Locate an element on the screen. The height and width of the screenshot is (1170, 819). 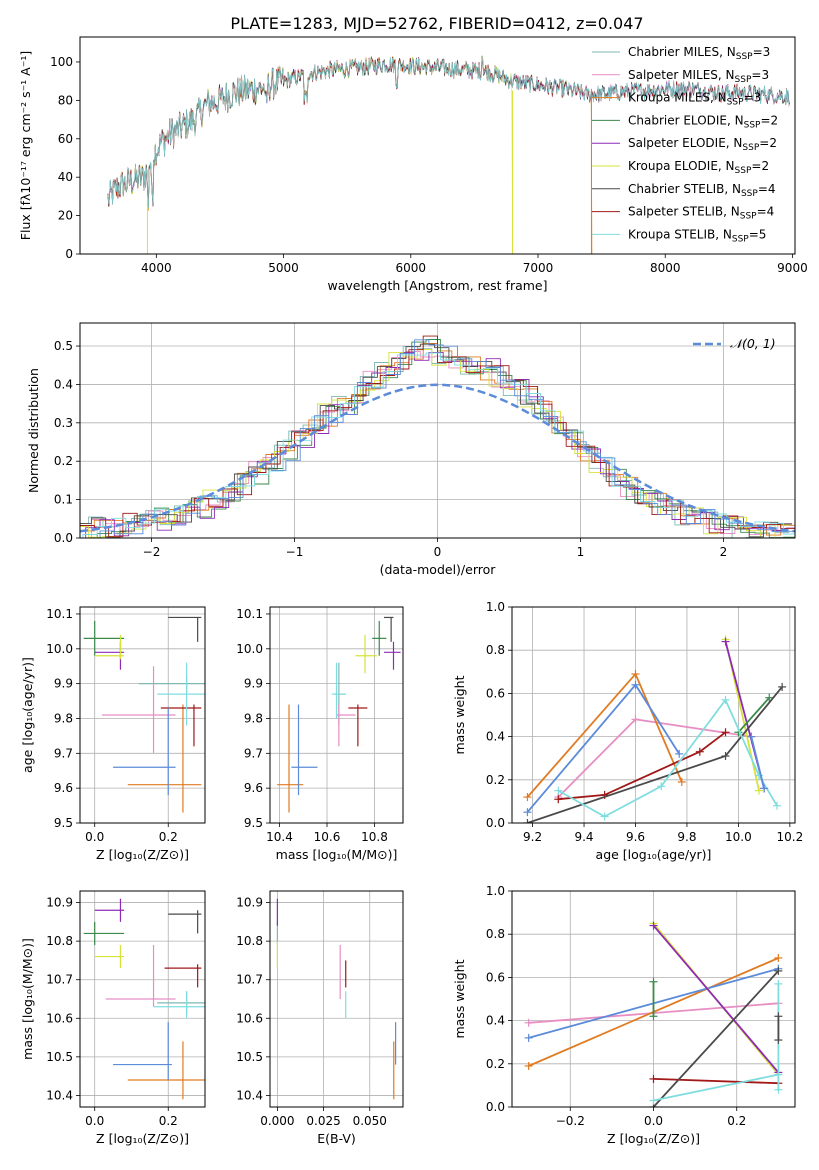
x-tick-label: 0 is located at coordinates (438, 552).